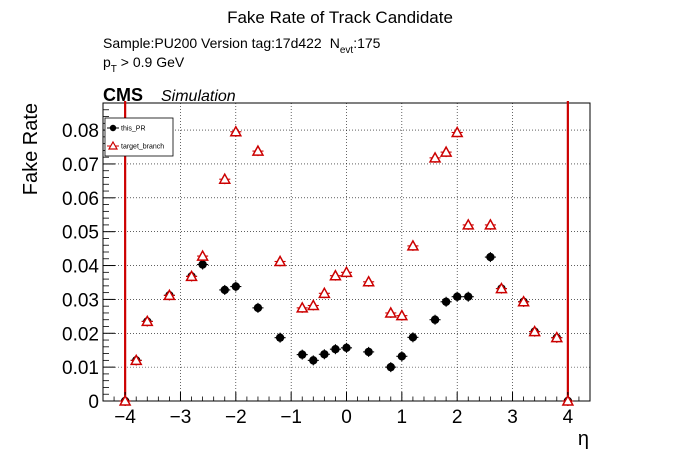 Image resolution: width=696 pixels, height=472 pixels. Describe the element at coordinates (198, 96) in the screenshot. I see `simulation-label: Simulation` at that location.